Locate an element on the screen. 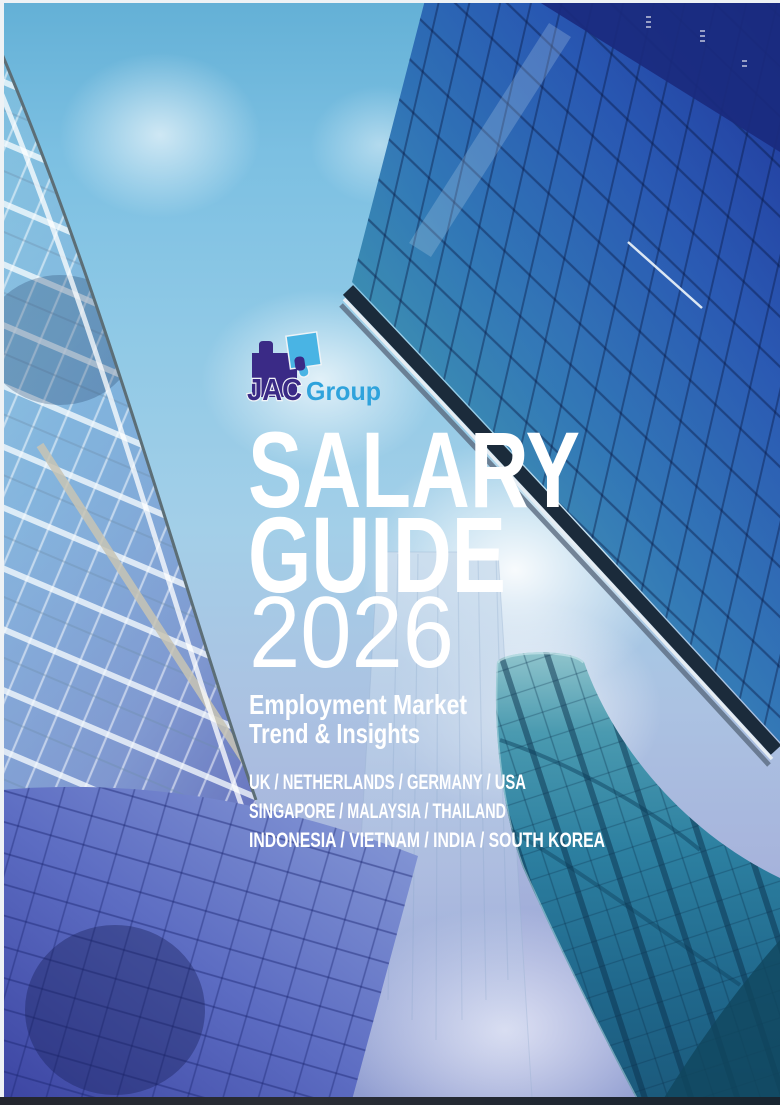 This screenshot has height=1105, width=780. logo-text-group: Group is located at coordinates (343, 391).